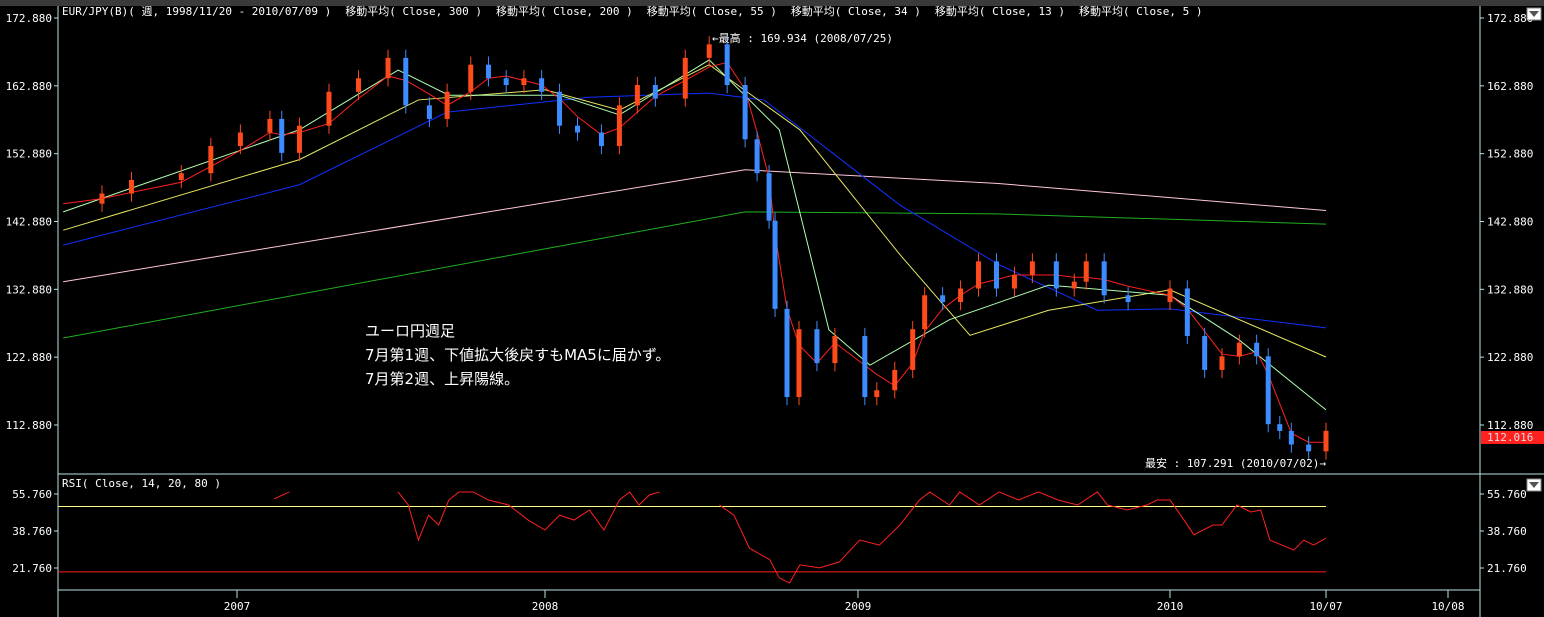 The image size is (1544, 617). I want to click on time-tick-label: 2009, so click(858, 606).